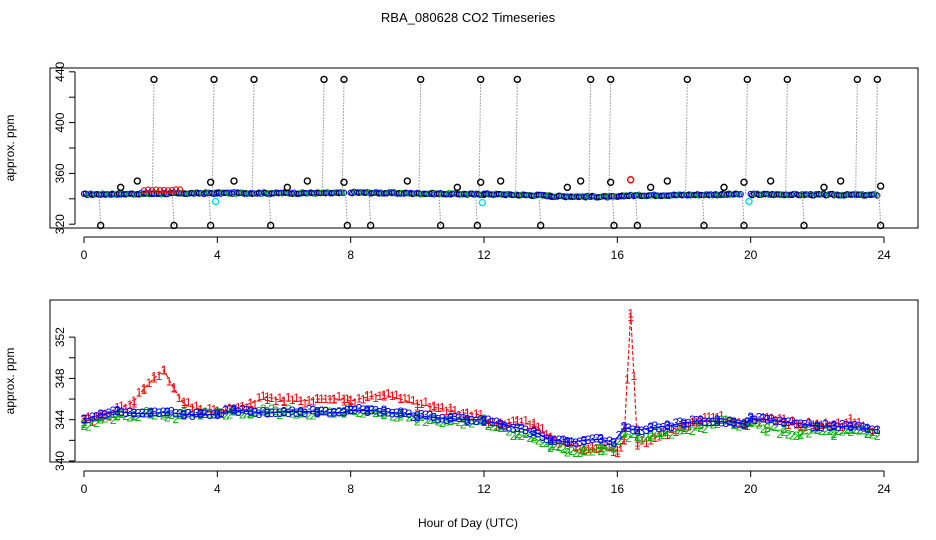 The image size is (936, 540). I want to click on chart-title: RBA_080628 CO2 Timeseries, so click(468, 17).